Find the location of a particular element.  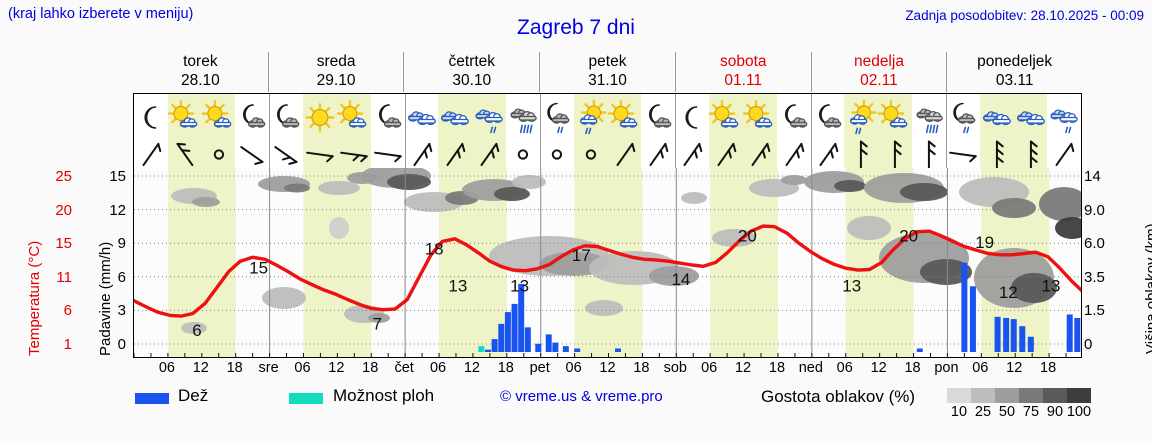

day-header-sreda: sreda 29.10 is located at coordinates (335, 72).